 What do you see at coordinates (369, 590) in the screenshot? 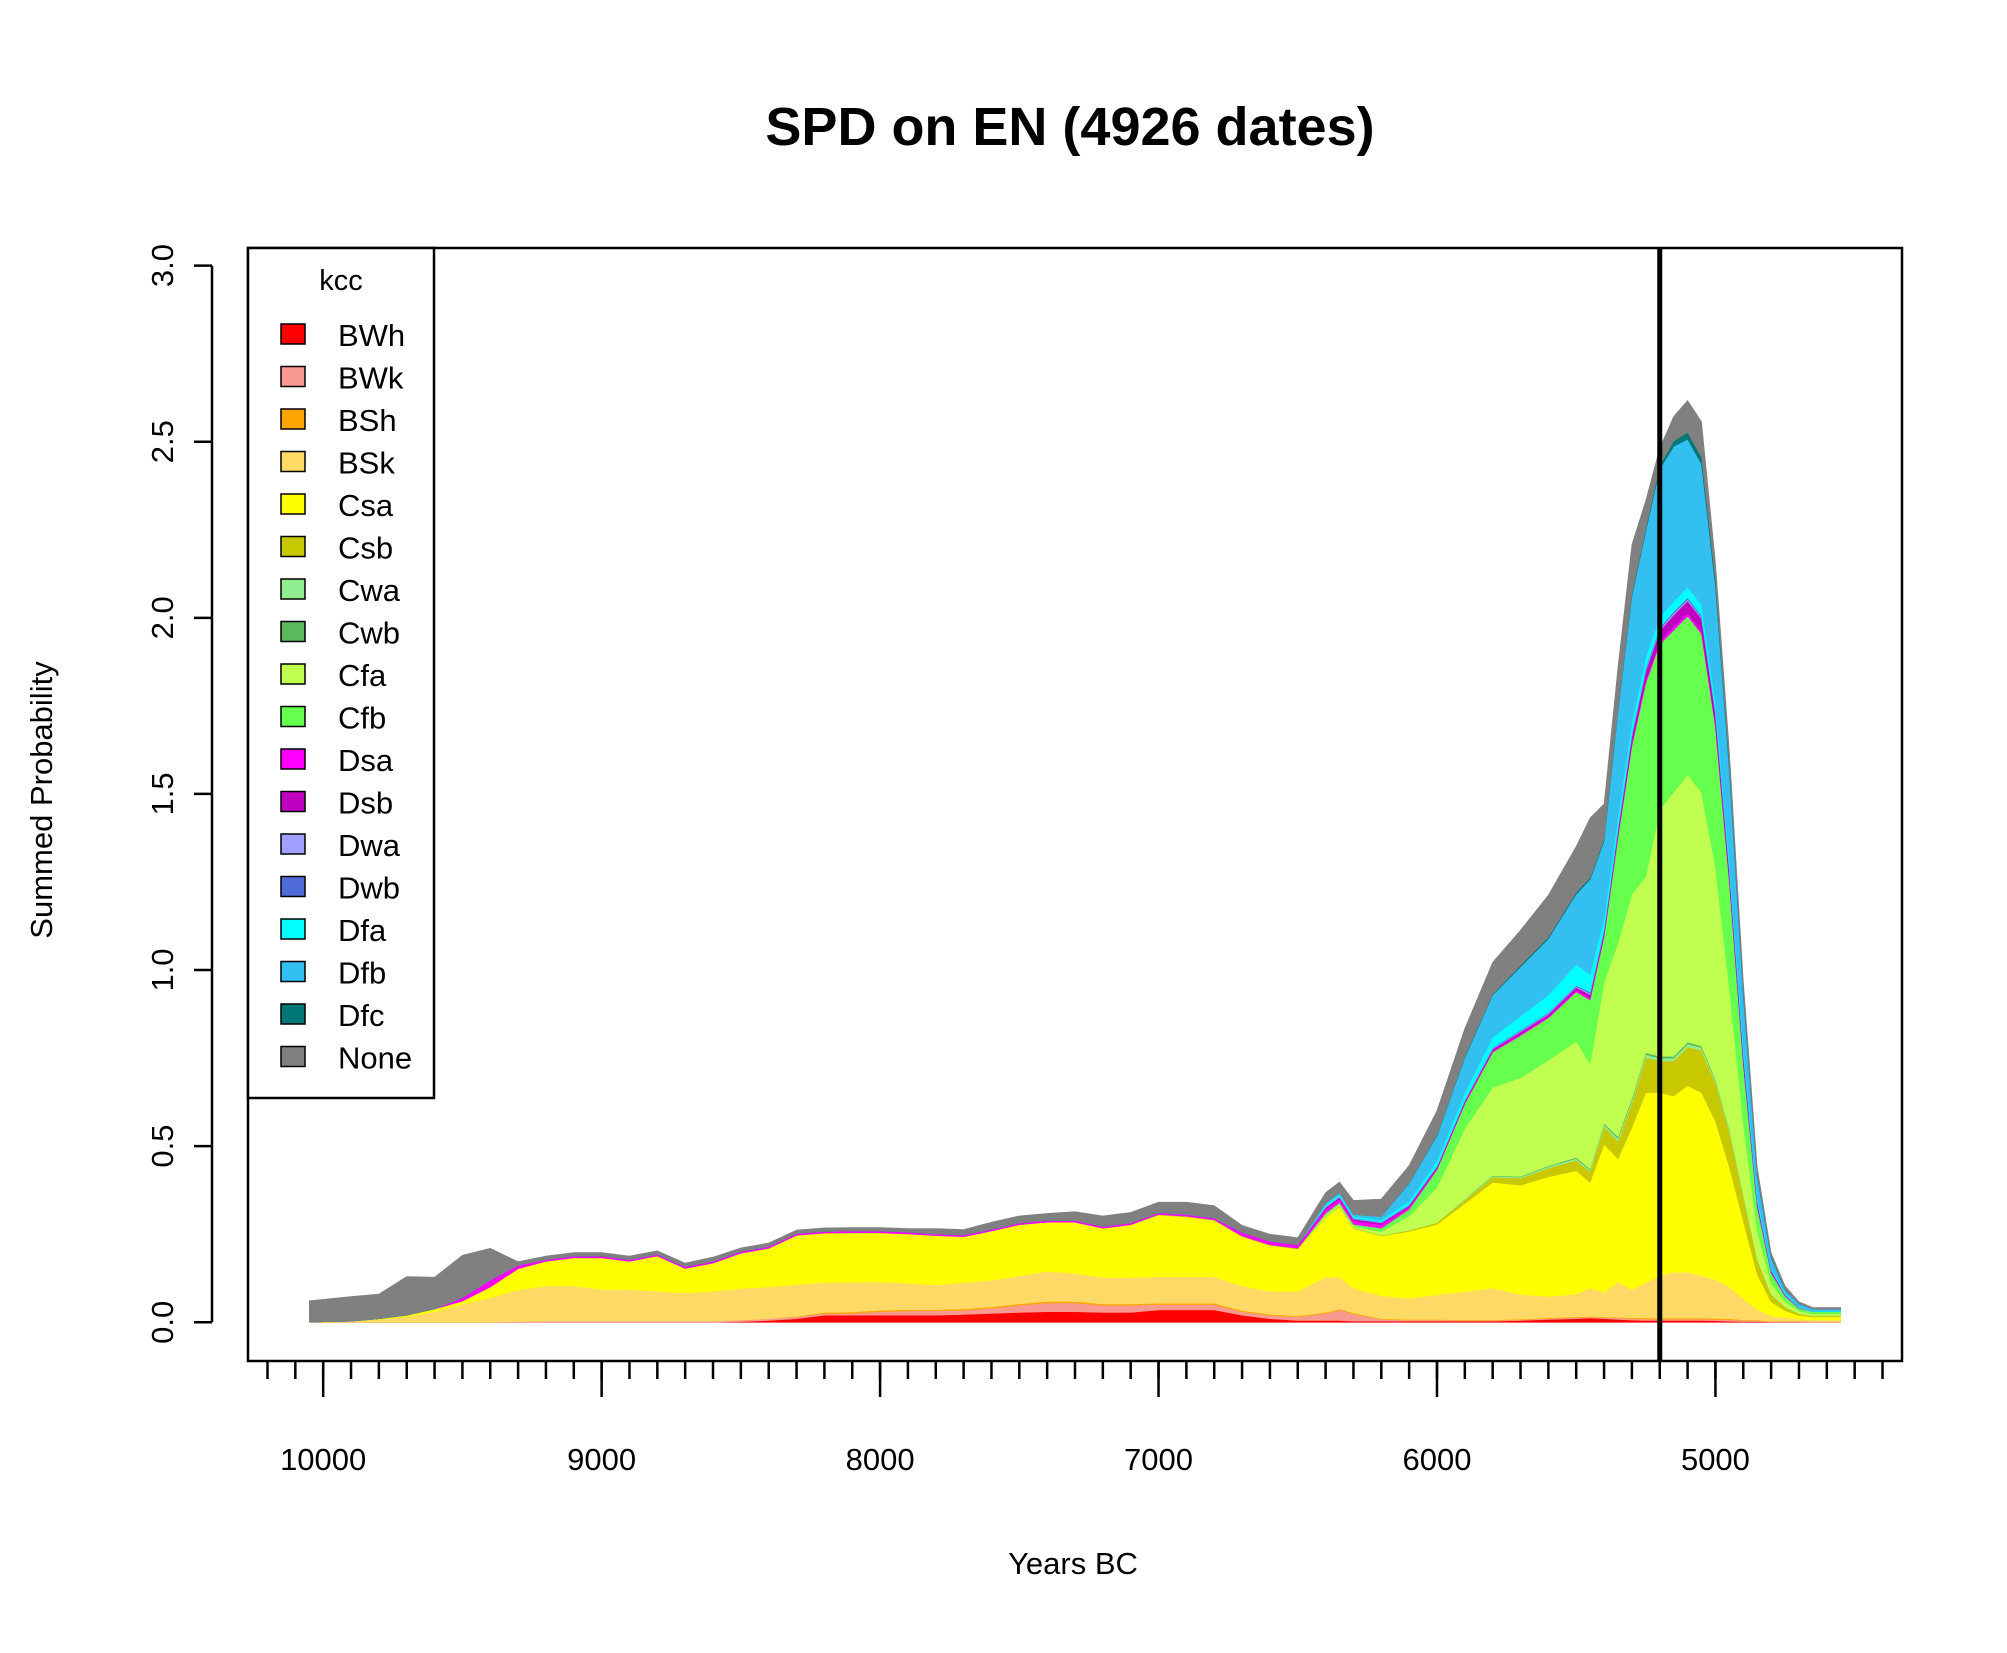
I see `legend-label-cwa: Cwa` at bounding box center [369, 590].